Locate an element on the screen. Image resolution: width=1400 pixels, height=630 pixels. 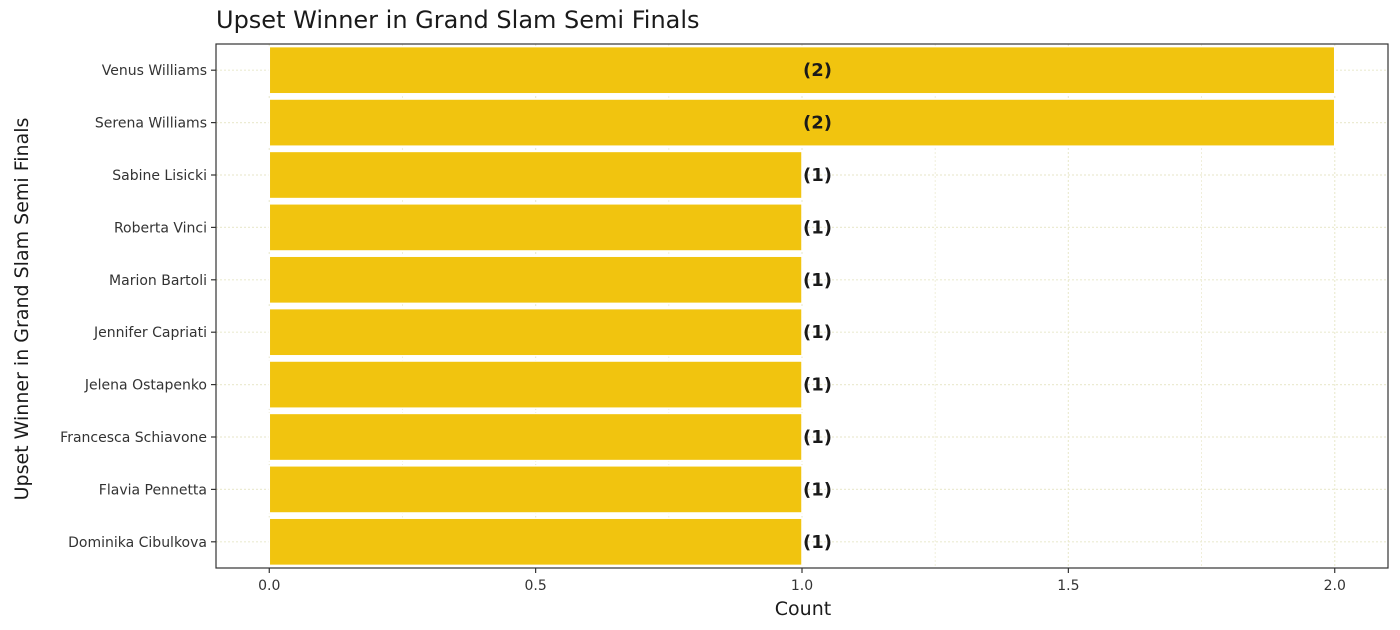
y-tick-label: Venus Williams is located at coordinates (154, 71).